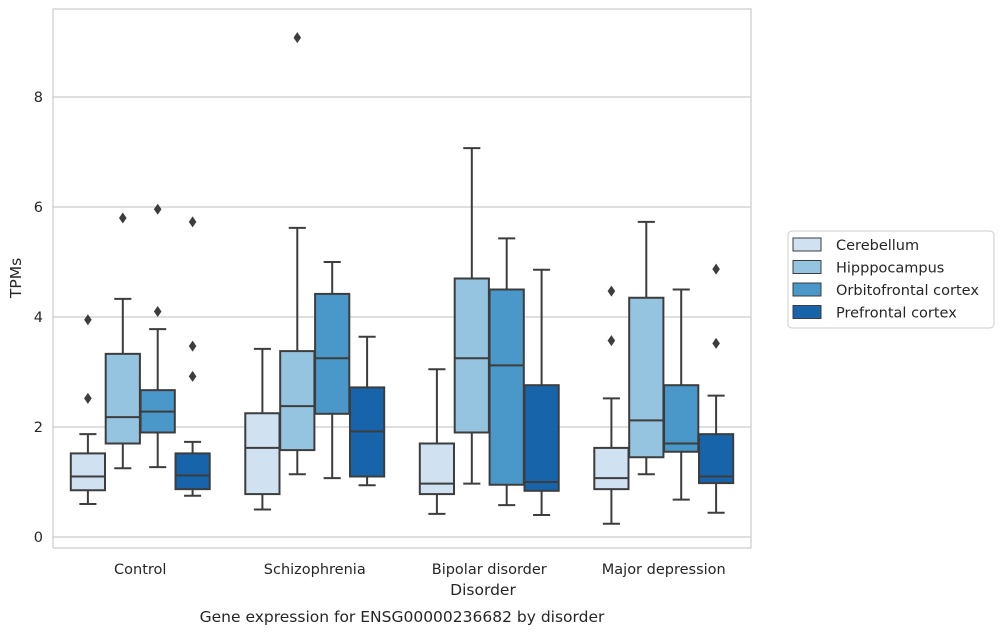 The image size is (1003, 634). I want to click on legend-label: Cerebellum, so click(877, 246).